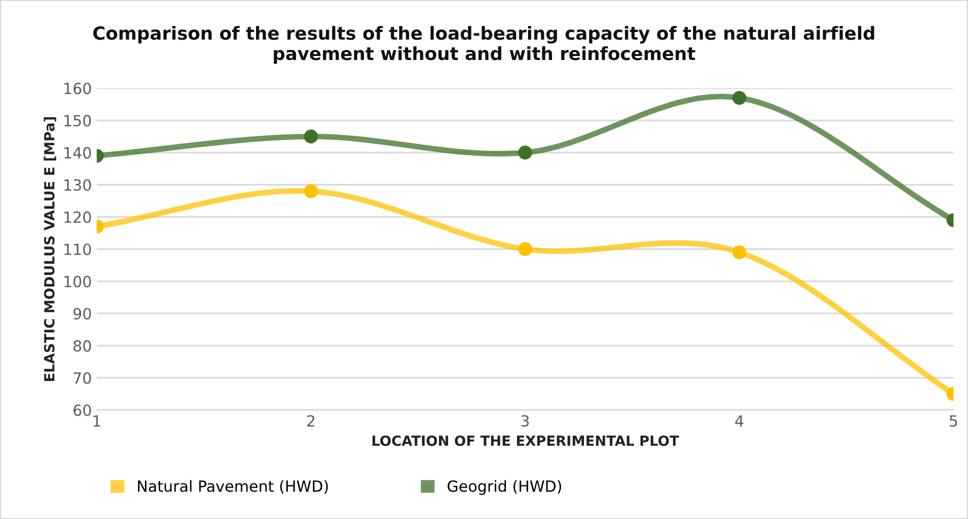 This screenshot has height=519, width=968. Describe the element at coordinates (77, 185) in the screenshot. I see `y-tick-label: 130` at that location.